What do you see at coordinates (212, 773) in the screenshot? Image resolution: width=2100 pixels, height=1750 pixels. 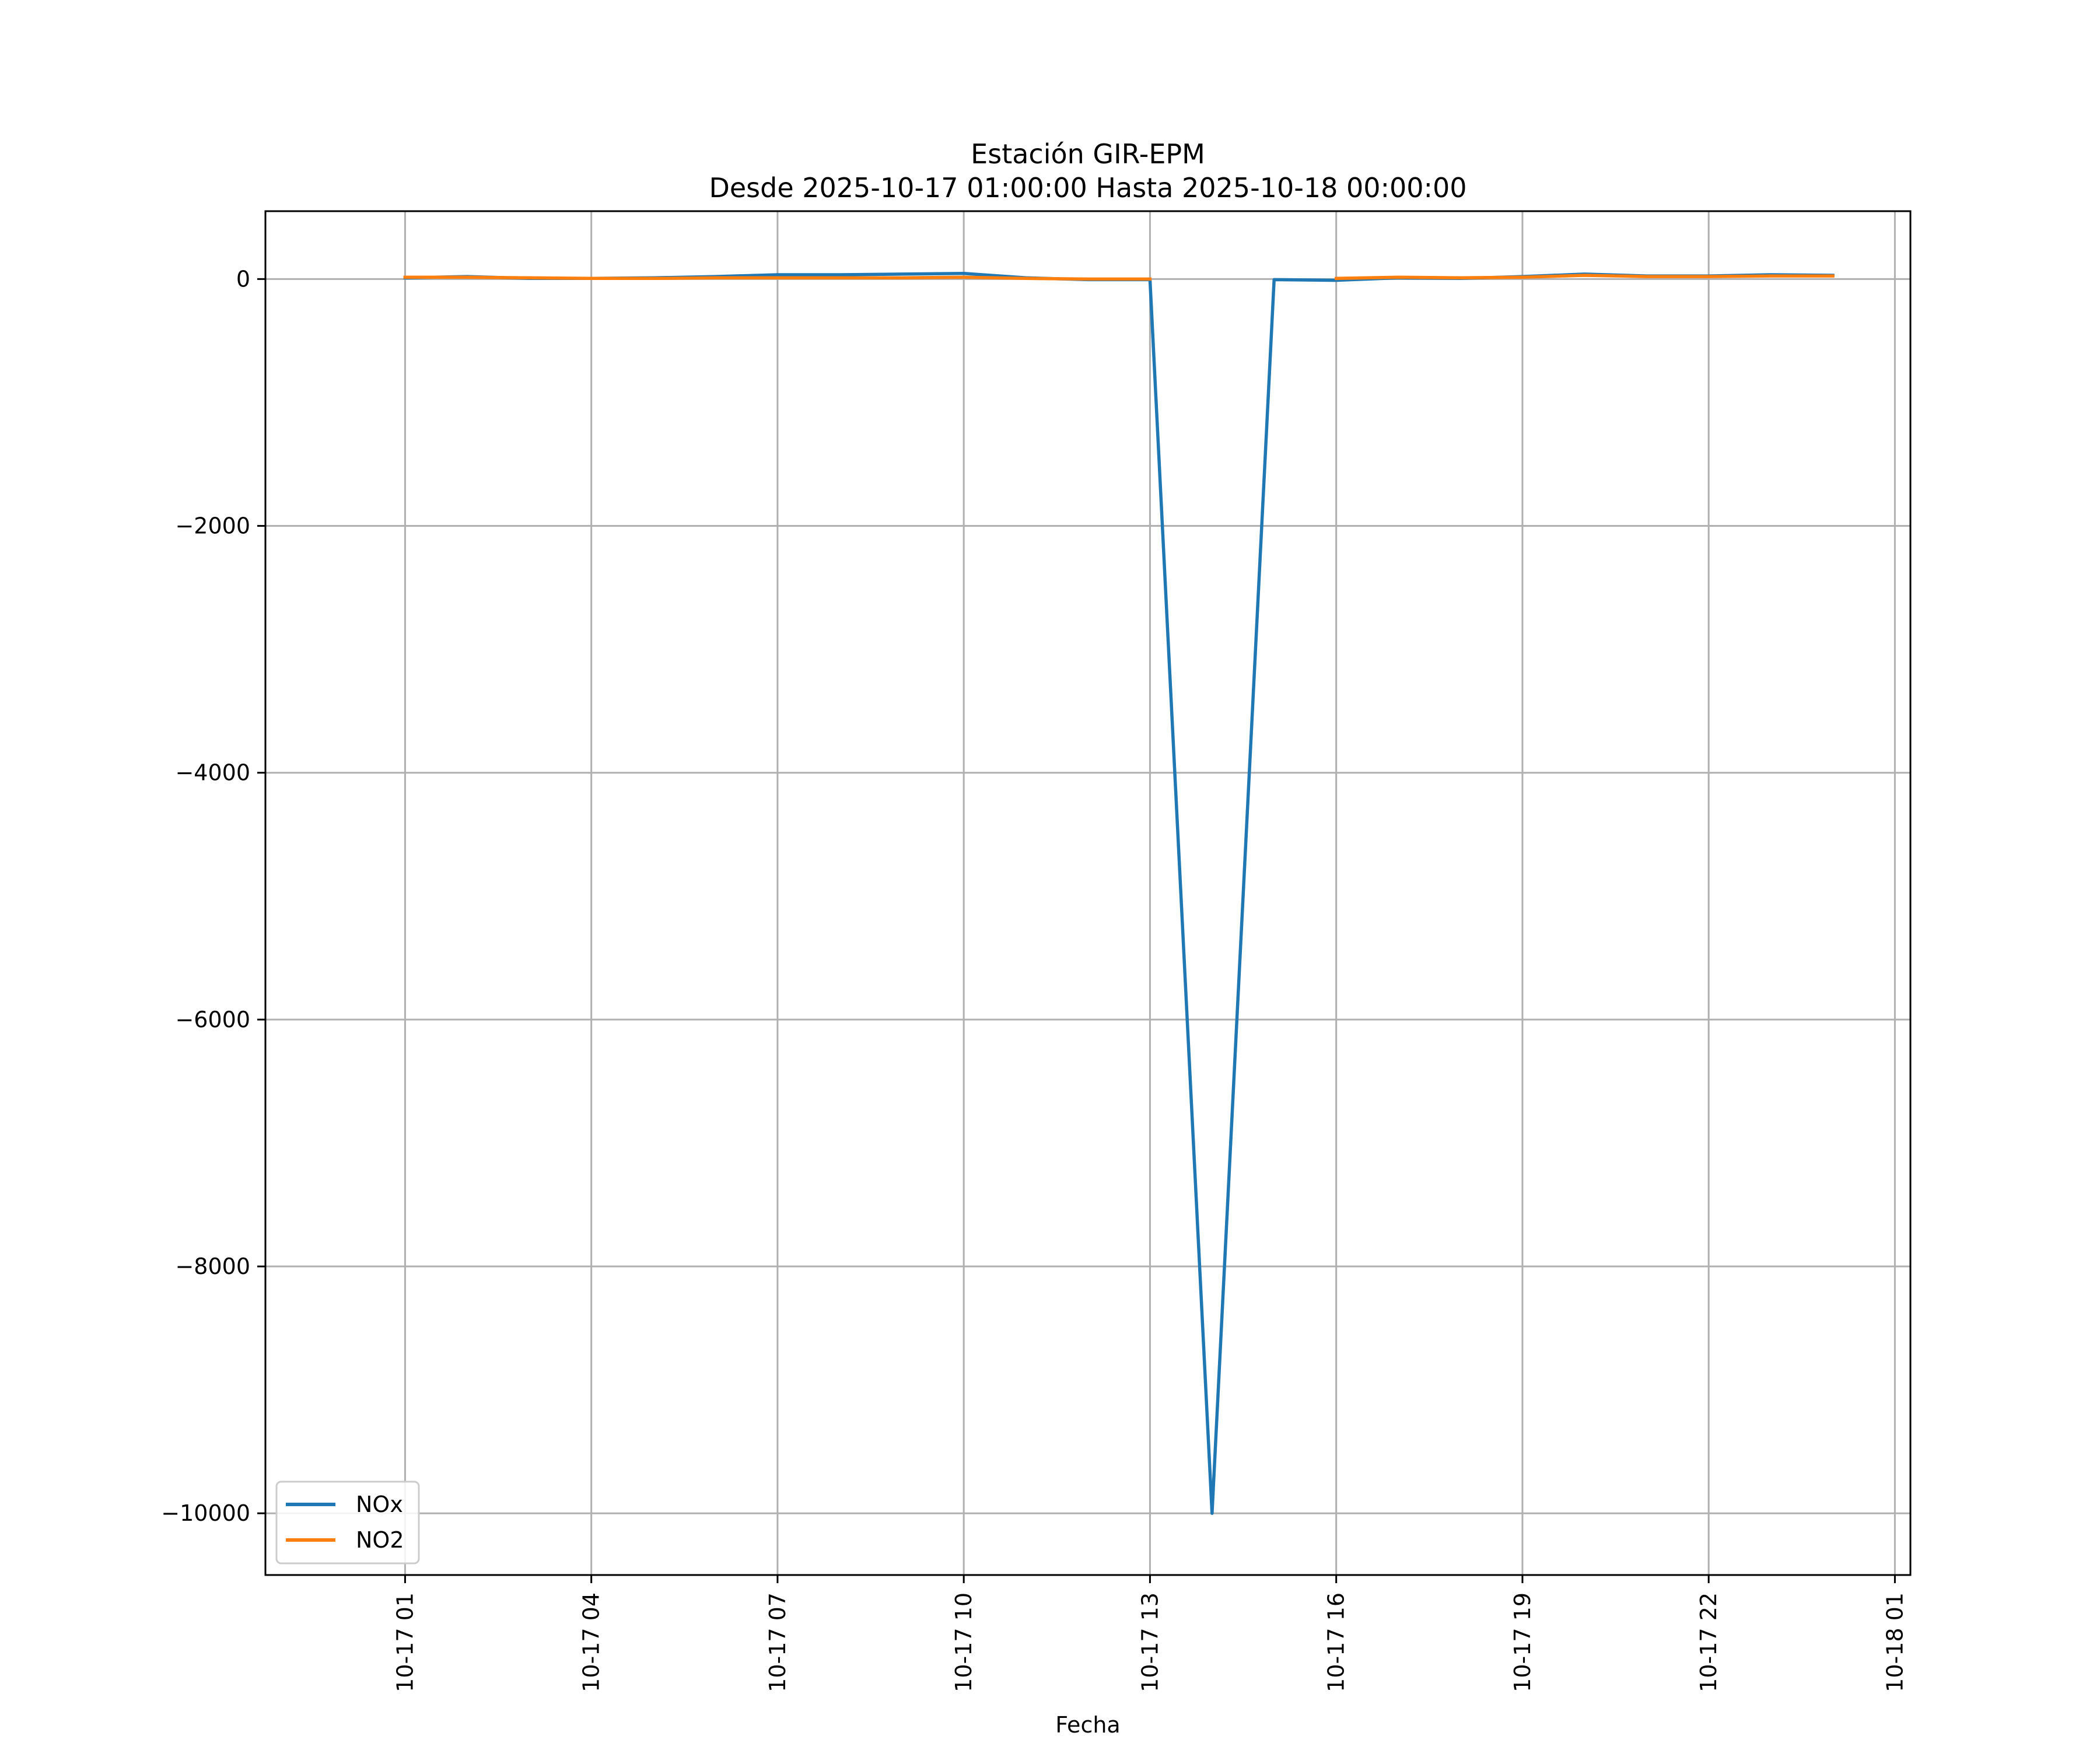 I see `y-tick-label: −4000` at bounding box center [212, 773].